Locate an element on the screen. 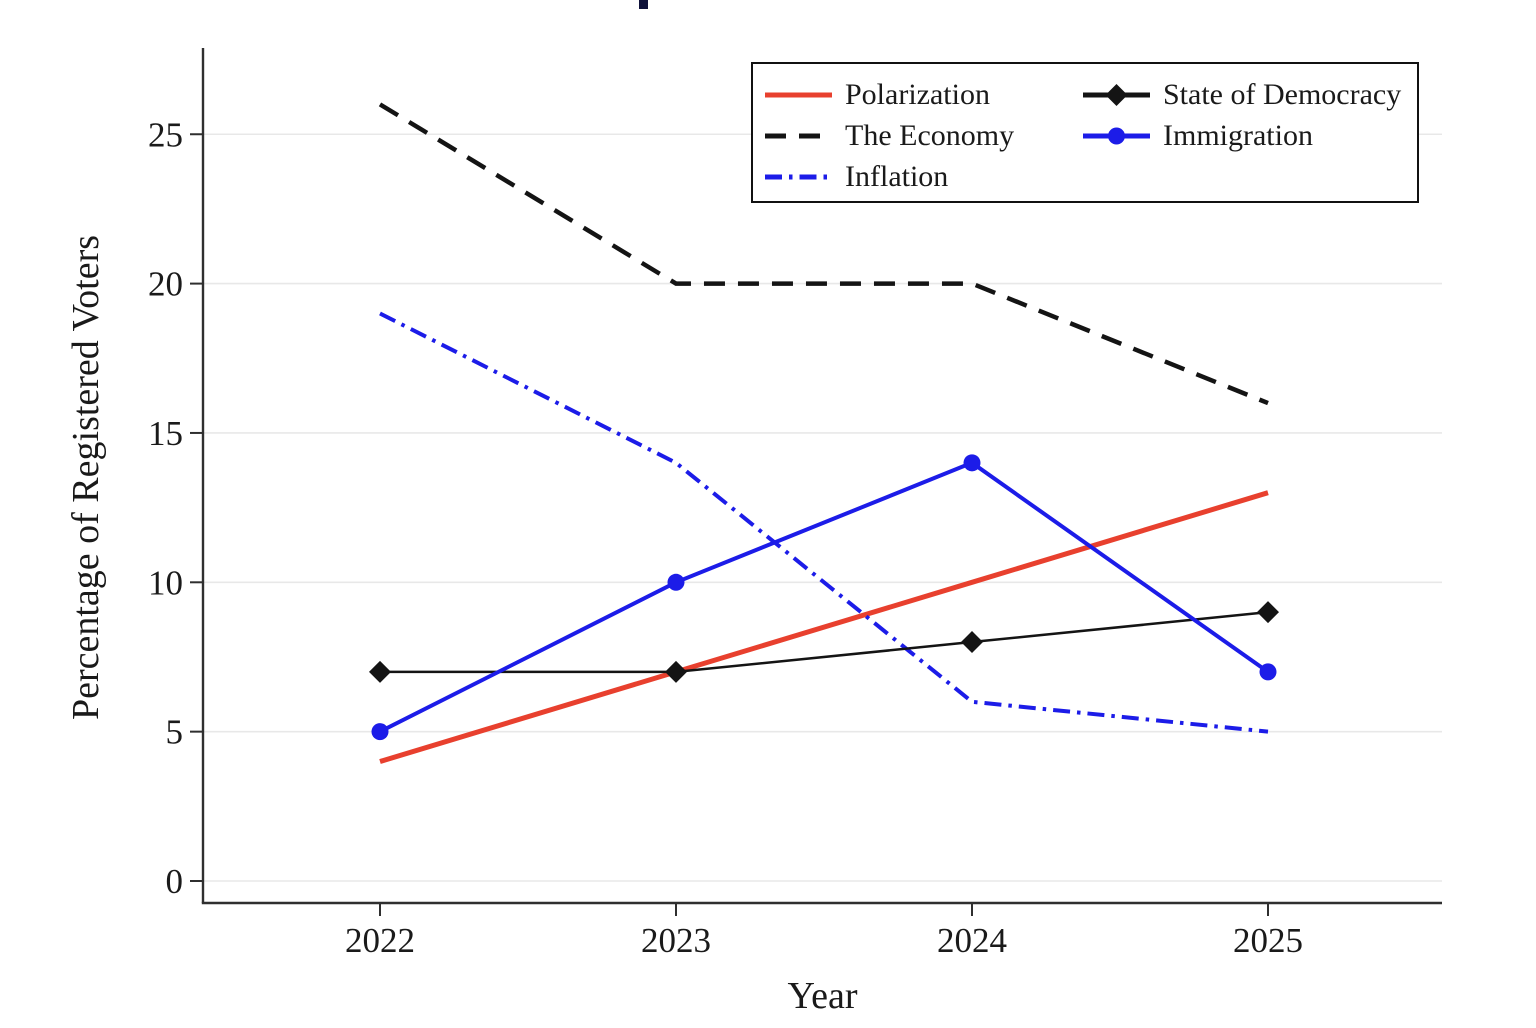  legend-sample-line-economy is located at coordinates (798, 136).